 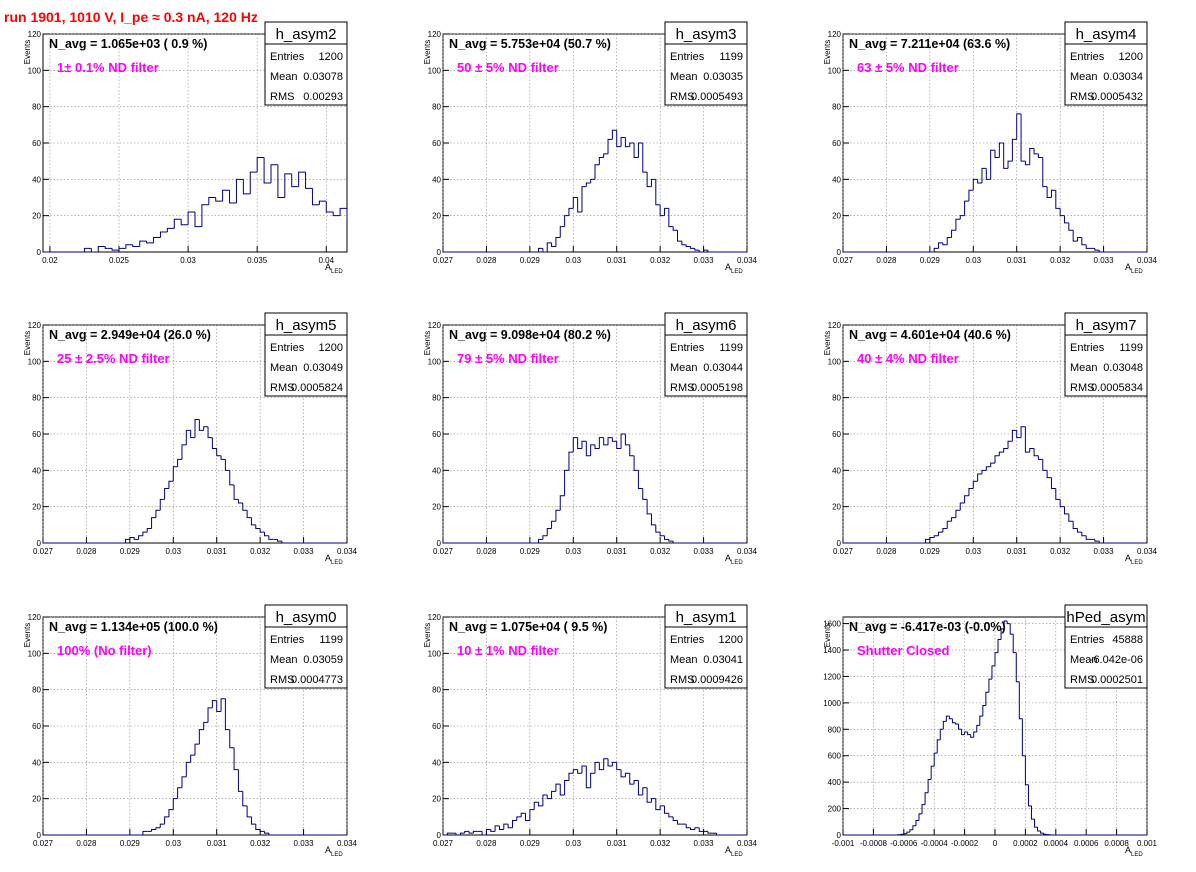 What do you see at coordinates (1117, 97) in the screenshot?
I see `stats-value: 0.0005432` at bounding box center [1117, 97].